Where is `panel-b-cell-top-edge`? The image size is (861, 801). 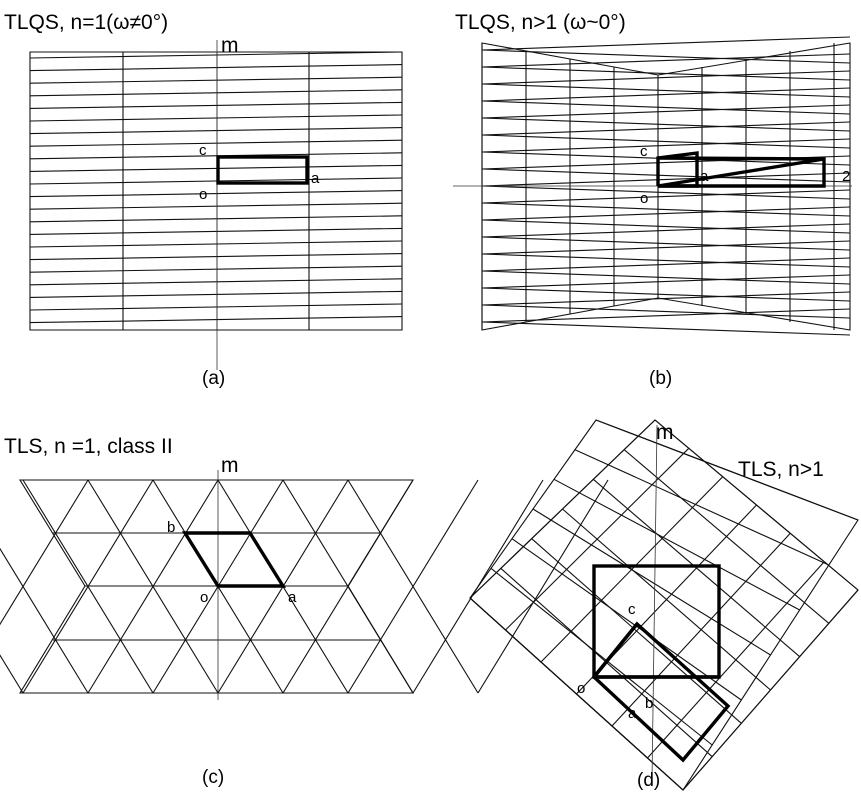 panel-b-cell-top-edge is located at coordinates (741, 158).